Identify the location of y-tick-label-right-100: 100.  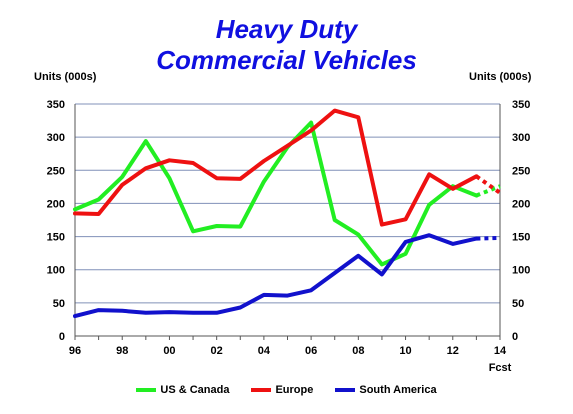
(521, 271).